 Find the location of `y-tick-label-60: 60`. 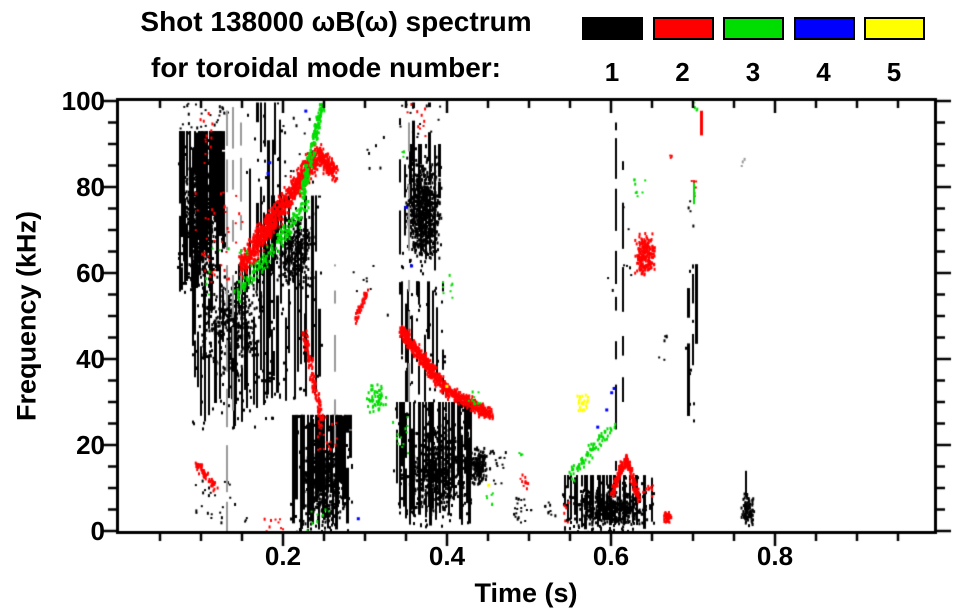

y-tick-label-60: 60 is located at coordinates (90, 273).